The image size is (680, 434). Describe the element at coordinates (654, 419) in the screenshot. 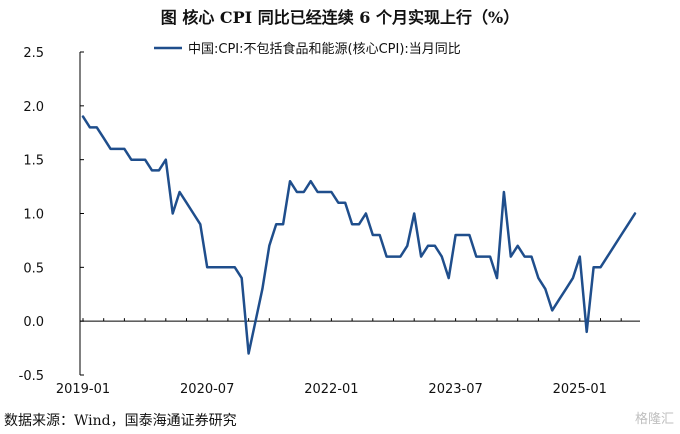

I see `watermark: 格隆汇` at that location.